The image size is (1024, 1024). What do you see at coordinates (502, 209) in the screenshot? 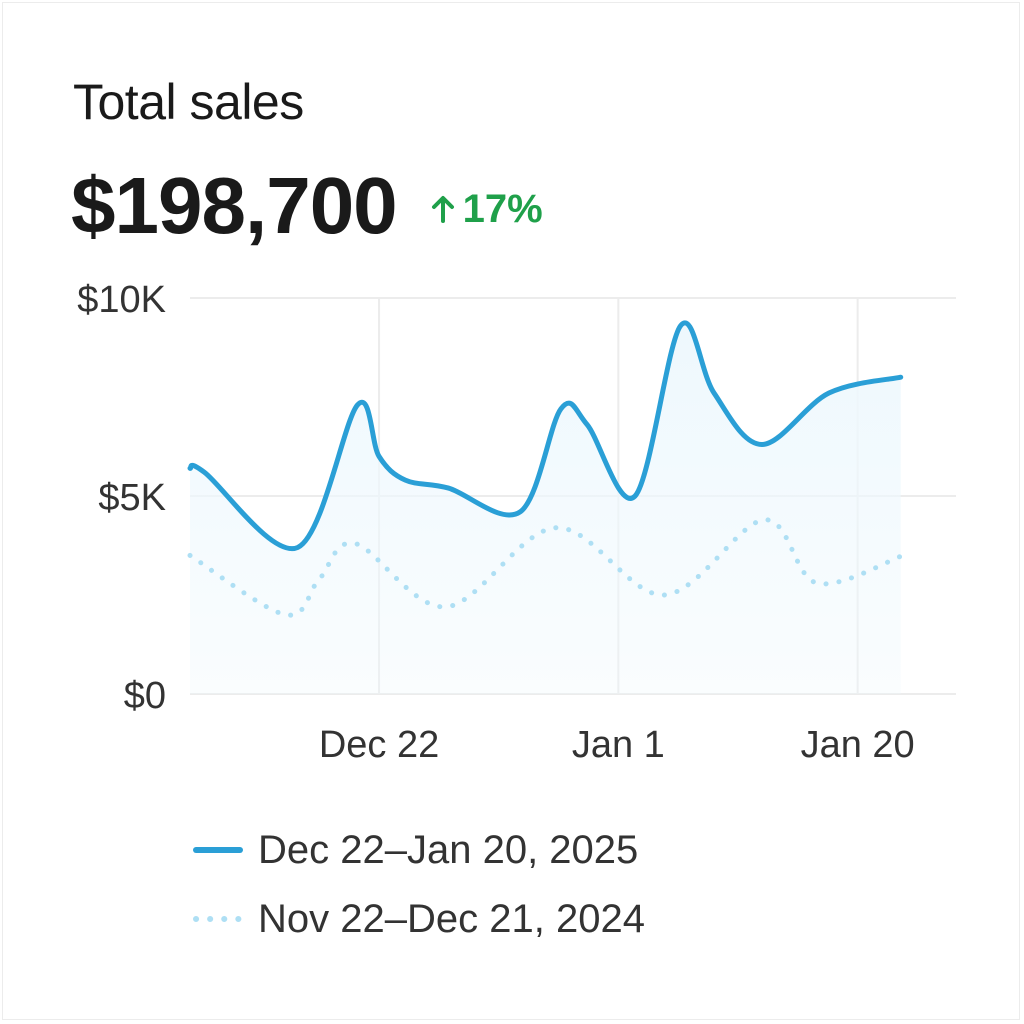
I see `change-percent: 17%` at bounding box center [502, 209].